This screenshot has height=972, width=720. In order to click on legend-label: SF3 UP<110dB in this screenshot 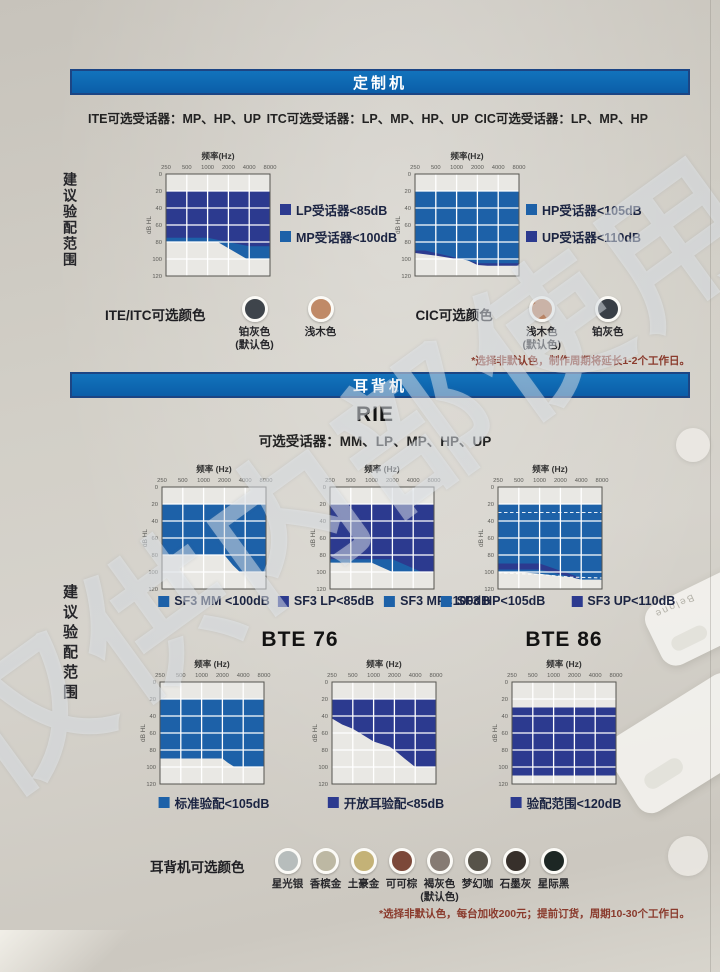, I will do `click(631, 601)`.